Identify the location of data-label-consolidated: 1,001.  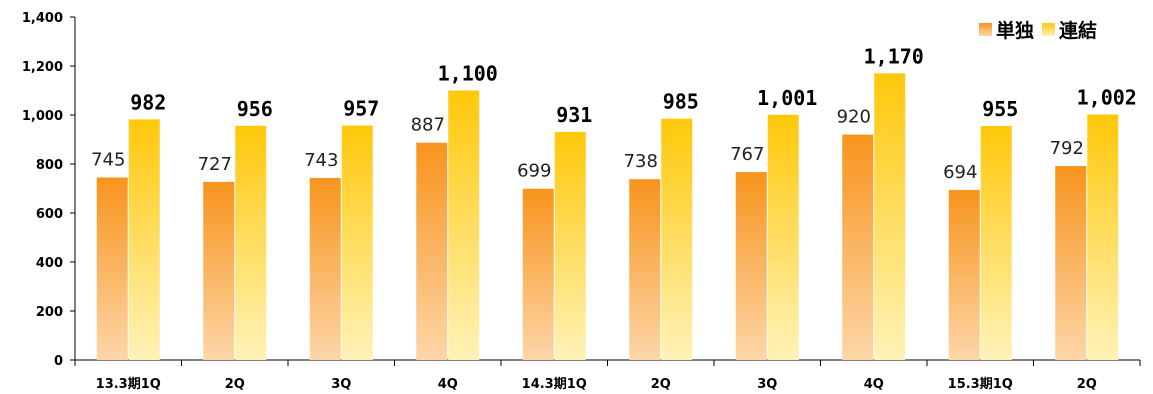
(787, 98).